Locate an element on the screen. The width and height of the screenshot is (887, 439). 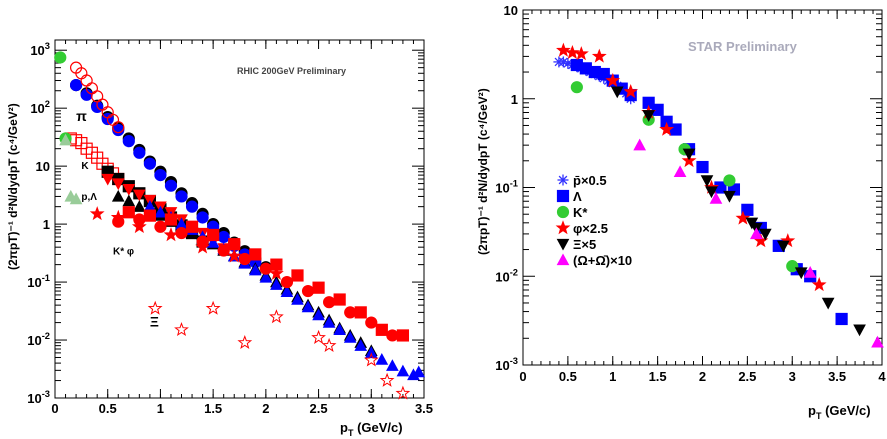
y-tick-label: 10⁻¹ is located at coordinates (38, 281).